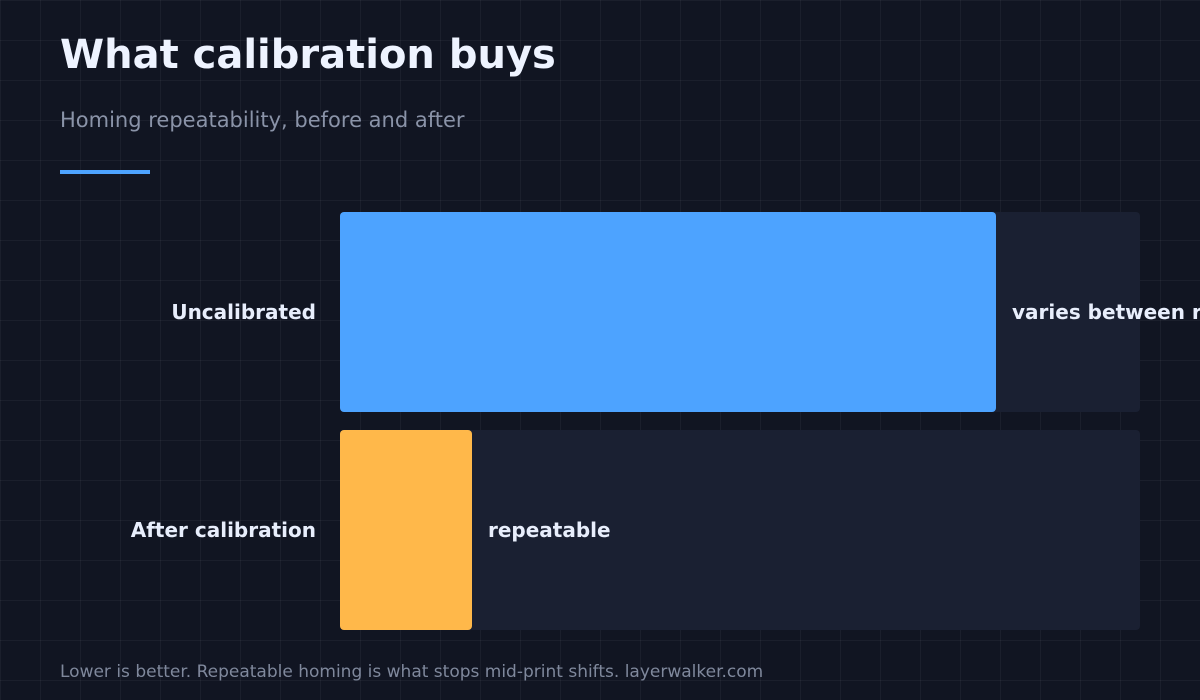 Image resolution: width=1200 pixels, height=700 pixels. I want to click on bar-after-calibration, so click(406, 530).